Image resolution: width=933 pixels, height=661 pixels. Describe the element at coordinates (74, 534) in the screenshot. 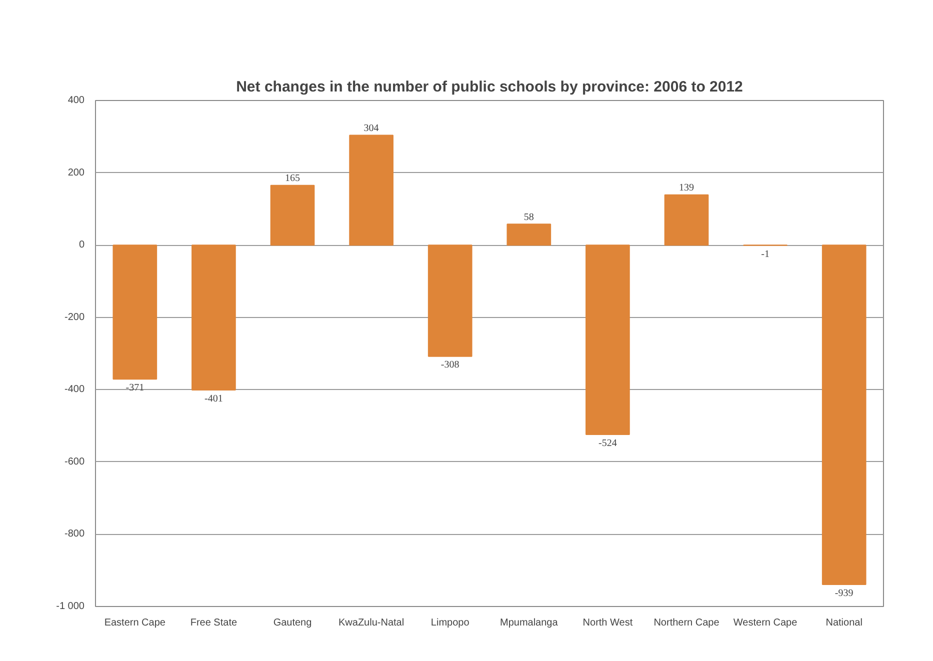

I see `y-tick-label: -800` at that location.